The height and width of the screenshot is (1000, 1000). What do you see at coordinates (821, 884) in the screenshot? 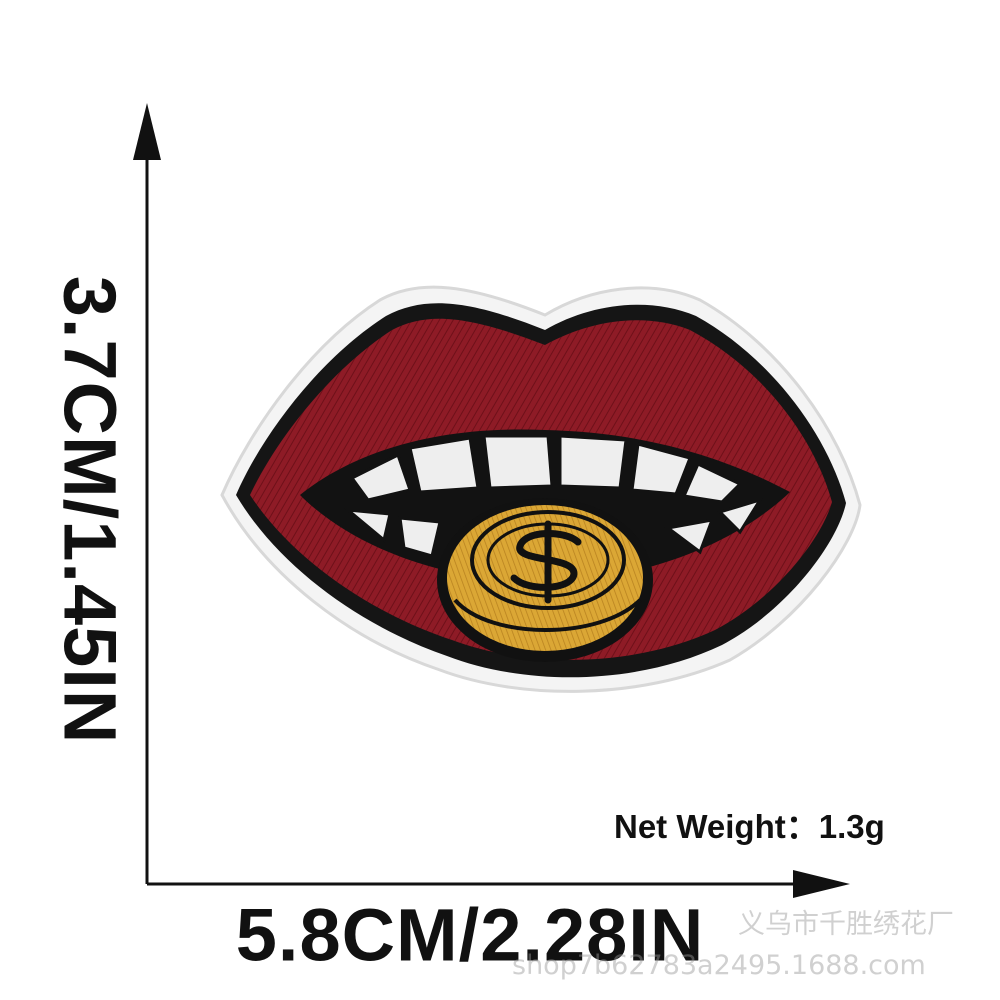
I see `arrow-right-icon` at bounding box center [821, 884].